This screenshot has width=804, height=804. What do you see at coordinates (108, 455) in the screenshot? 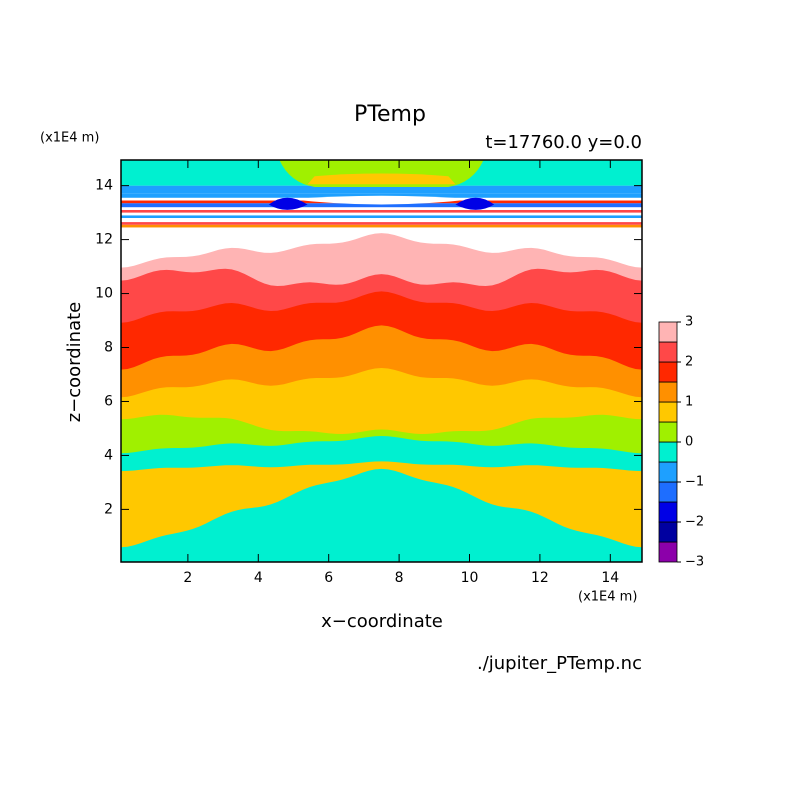
I see `y-tick-label: 4` at bounding box center [108, 455].